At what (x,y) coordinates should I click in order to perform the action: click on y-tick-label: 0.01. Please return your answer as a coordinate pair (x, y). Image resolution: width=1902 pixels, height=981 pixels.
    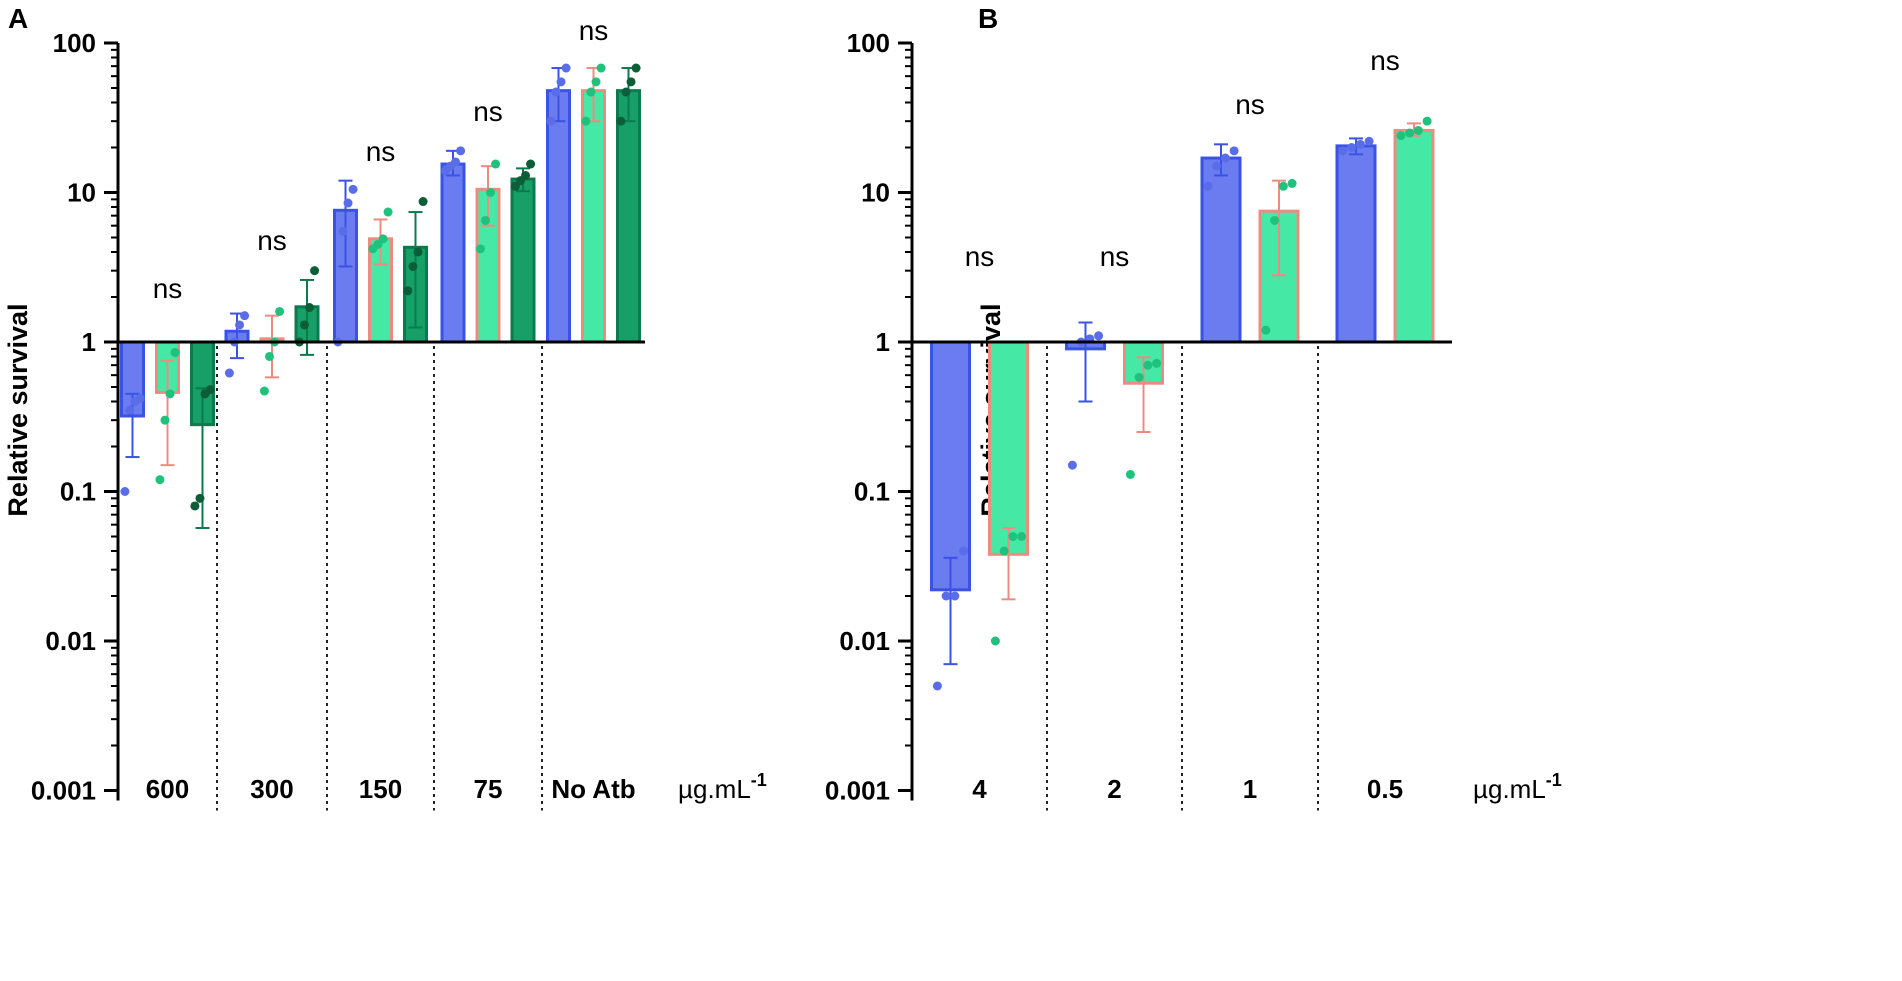
    Looking at the image, I should click on (864, 641).